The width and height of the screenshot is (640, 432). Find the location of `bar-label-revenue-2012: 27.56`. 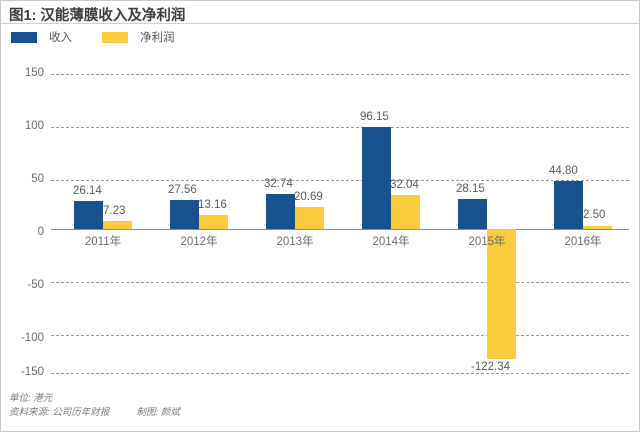

bar-label-revenue-2012: 27.56 is located at coordinates (182, 190).